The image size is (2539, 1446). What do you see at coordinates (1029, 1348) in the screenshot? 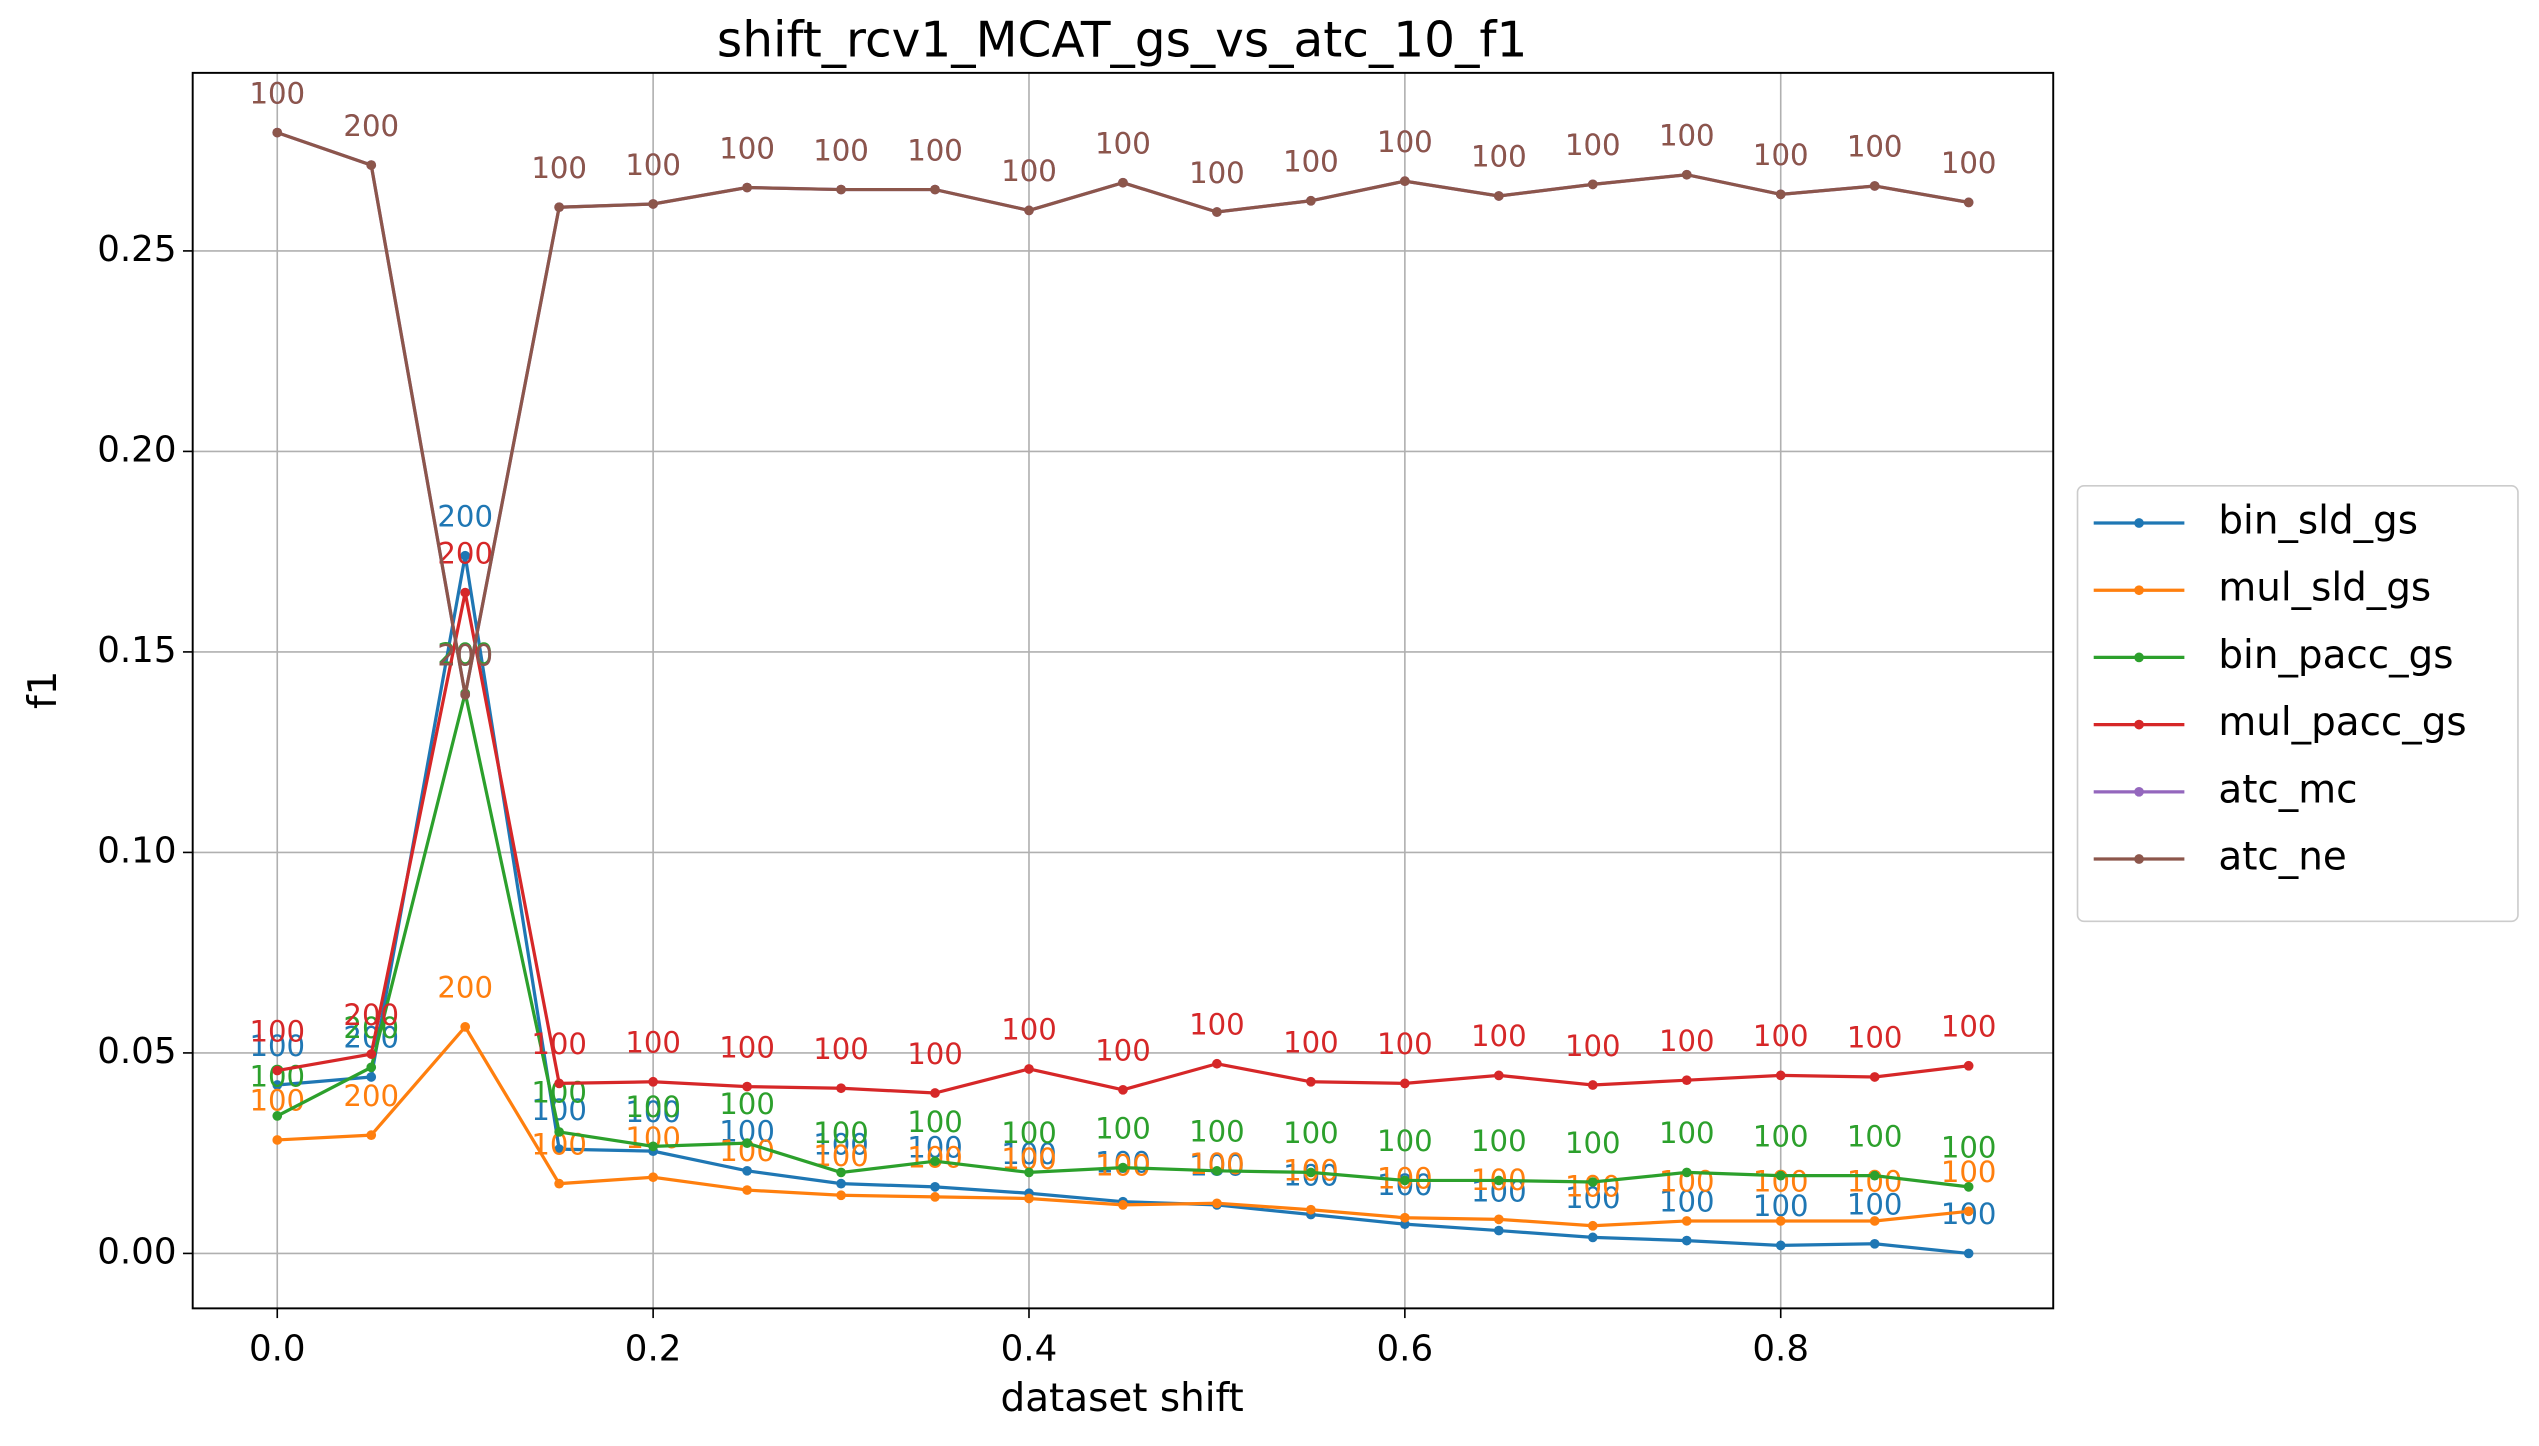
I see `x-tick-label: 0.4` at bounding box center [1029, 1348].